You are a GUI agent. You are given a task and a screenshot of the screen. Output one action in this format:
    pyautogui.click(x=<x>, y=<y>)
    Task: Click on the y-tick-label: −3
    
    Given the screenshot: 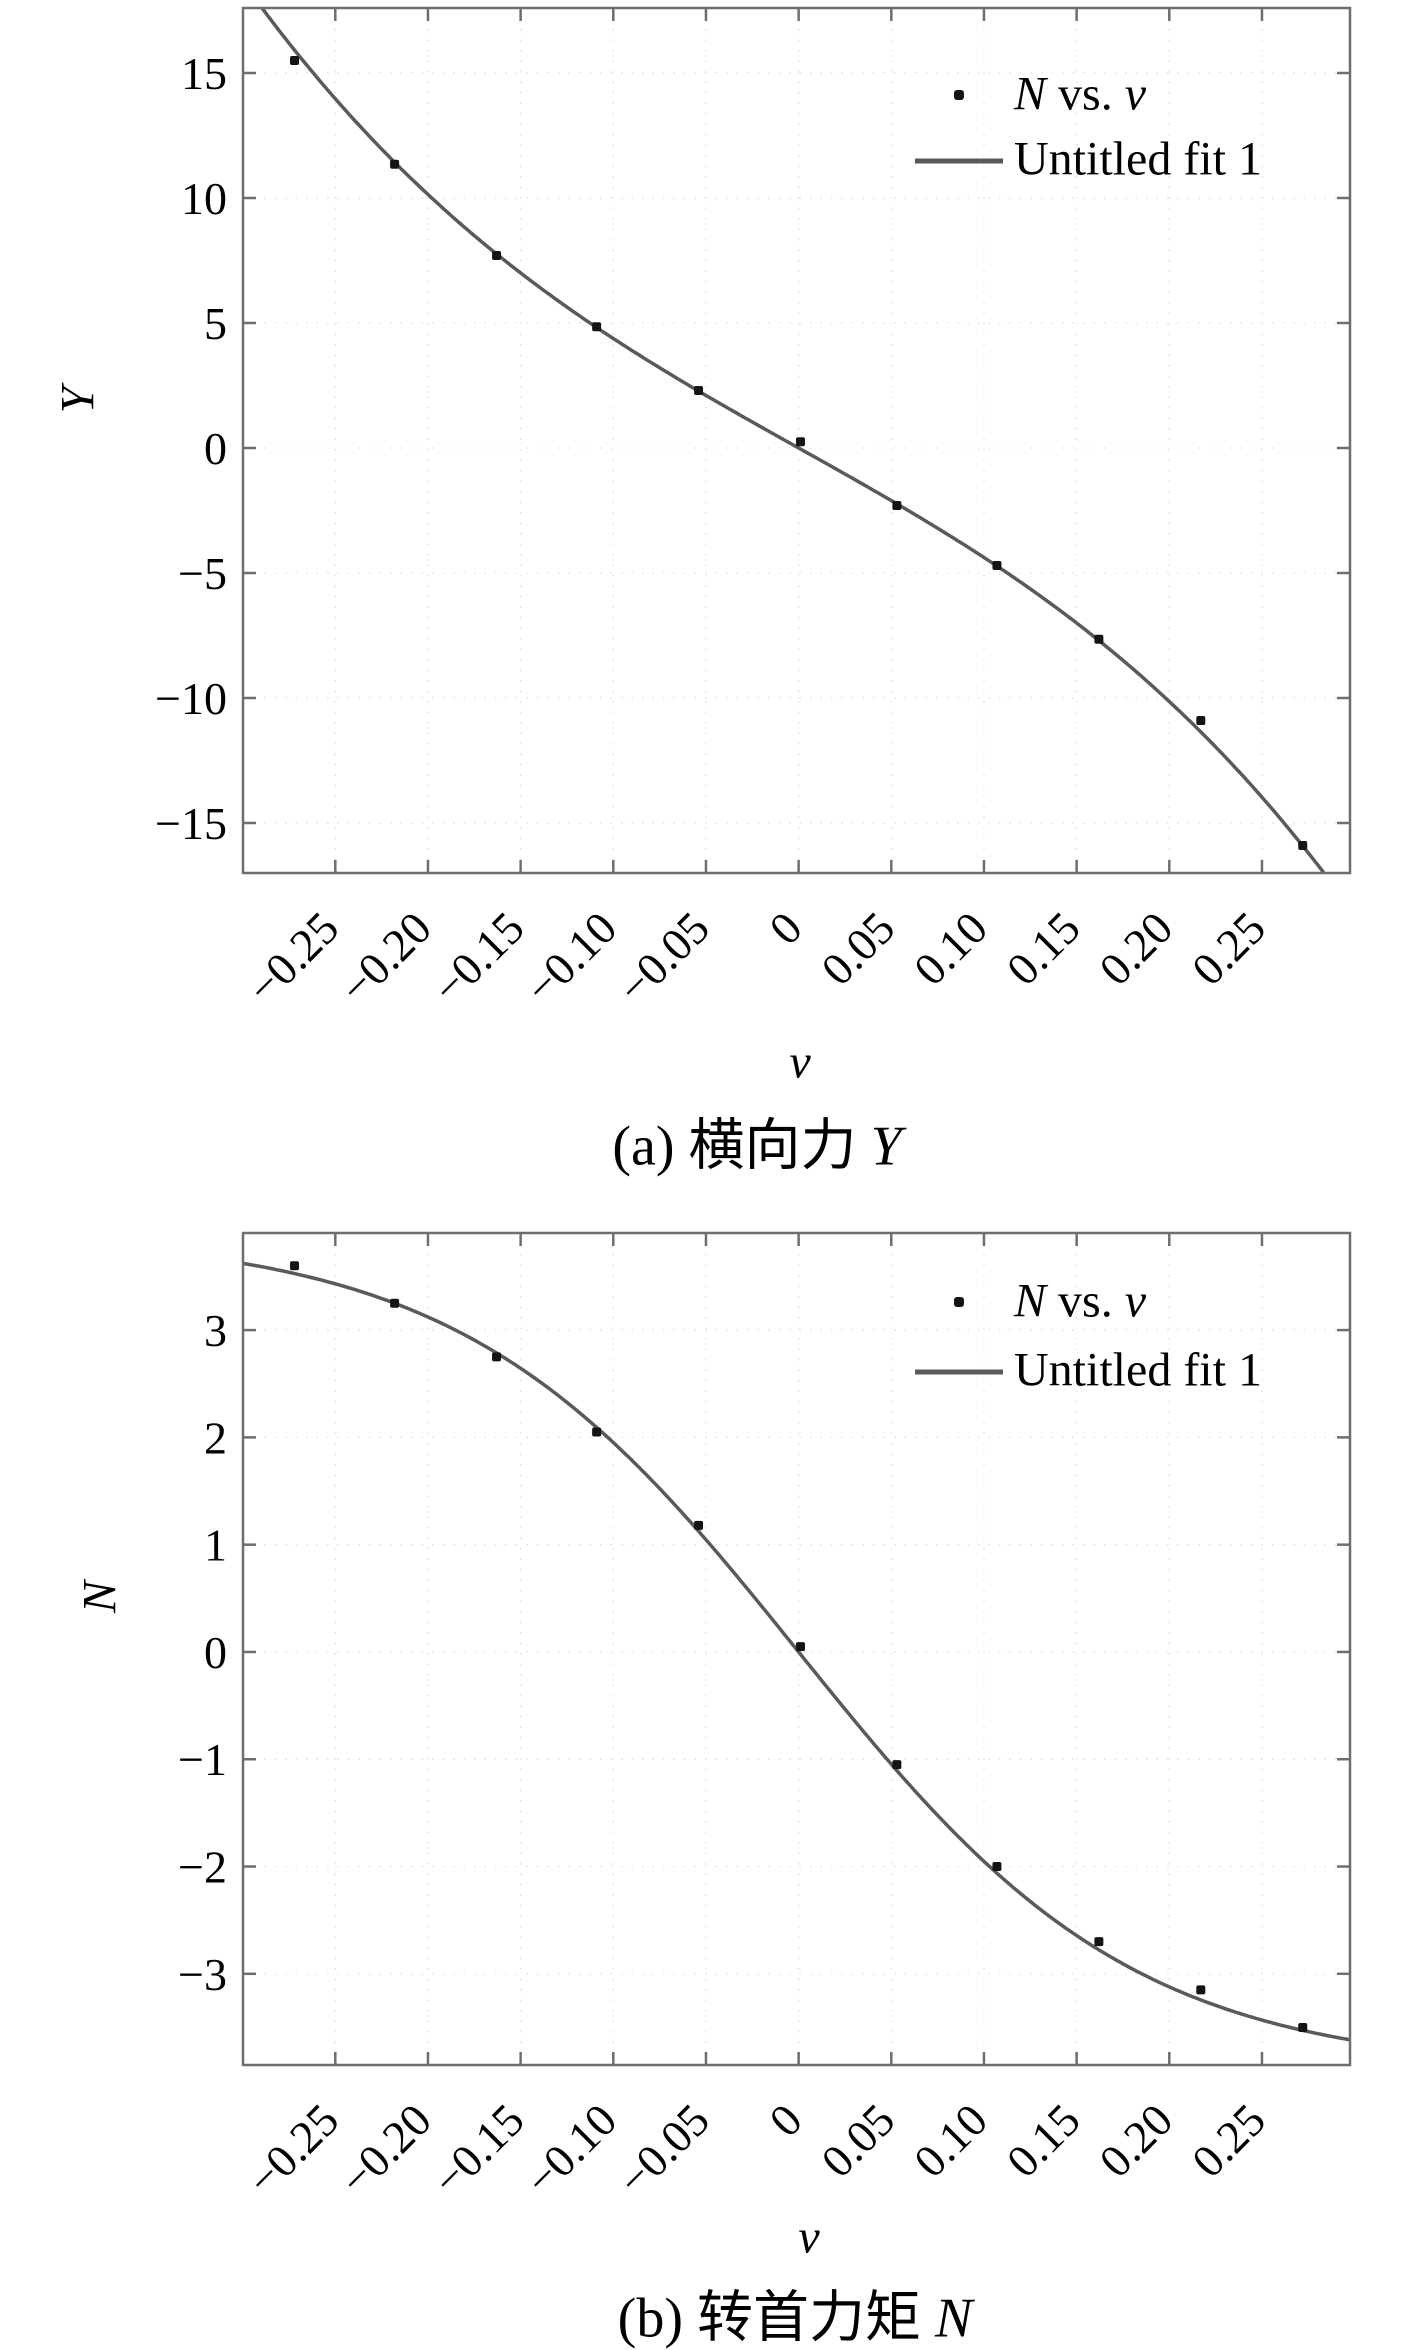 What is the action you would take?
    pyautogui.click(x=202, y=1974)
    